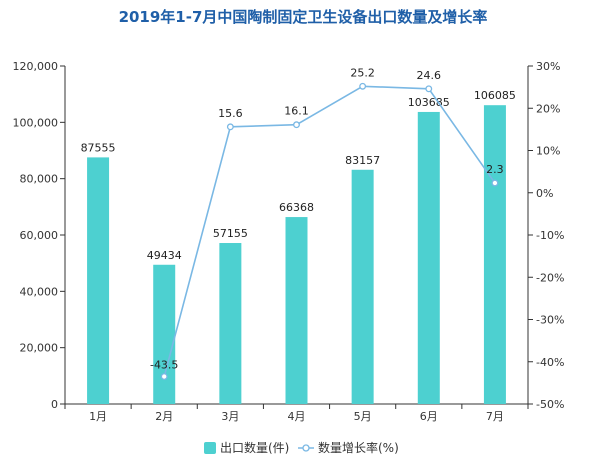  I want to click on x-axis-tick-label: 2月, so click(164, 416).